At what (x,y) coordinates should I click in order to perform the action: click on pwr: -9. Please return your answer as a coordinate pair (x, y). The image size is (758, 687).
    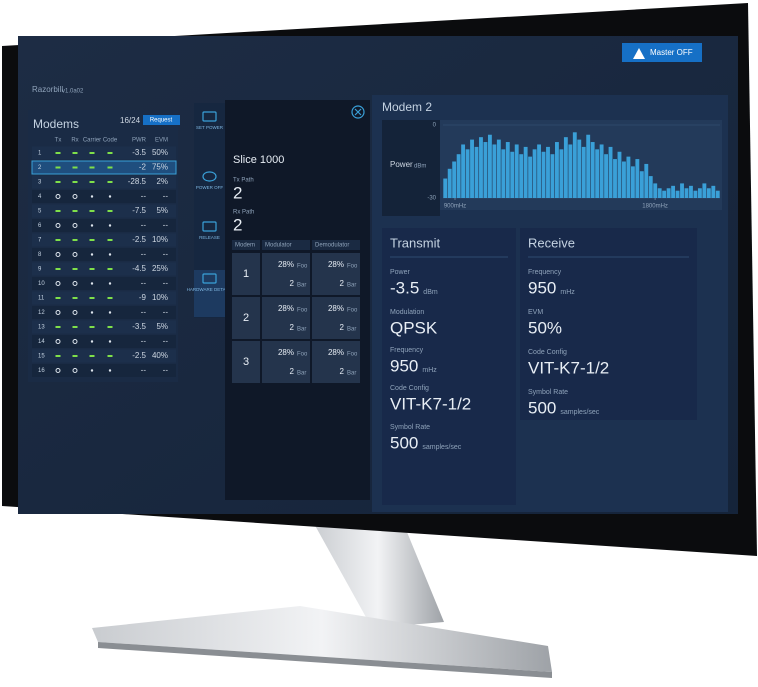
    Looking at the image, I should click on (143, 297).